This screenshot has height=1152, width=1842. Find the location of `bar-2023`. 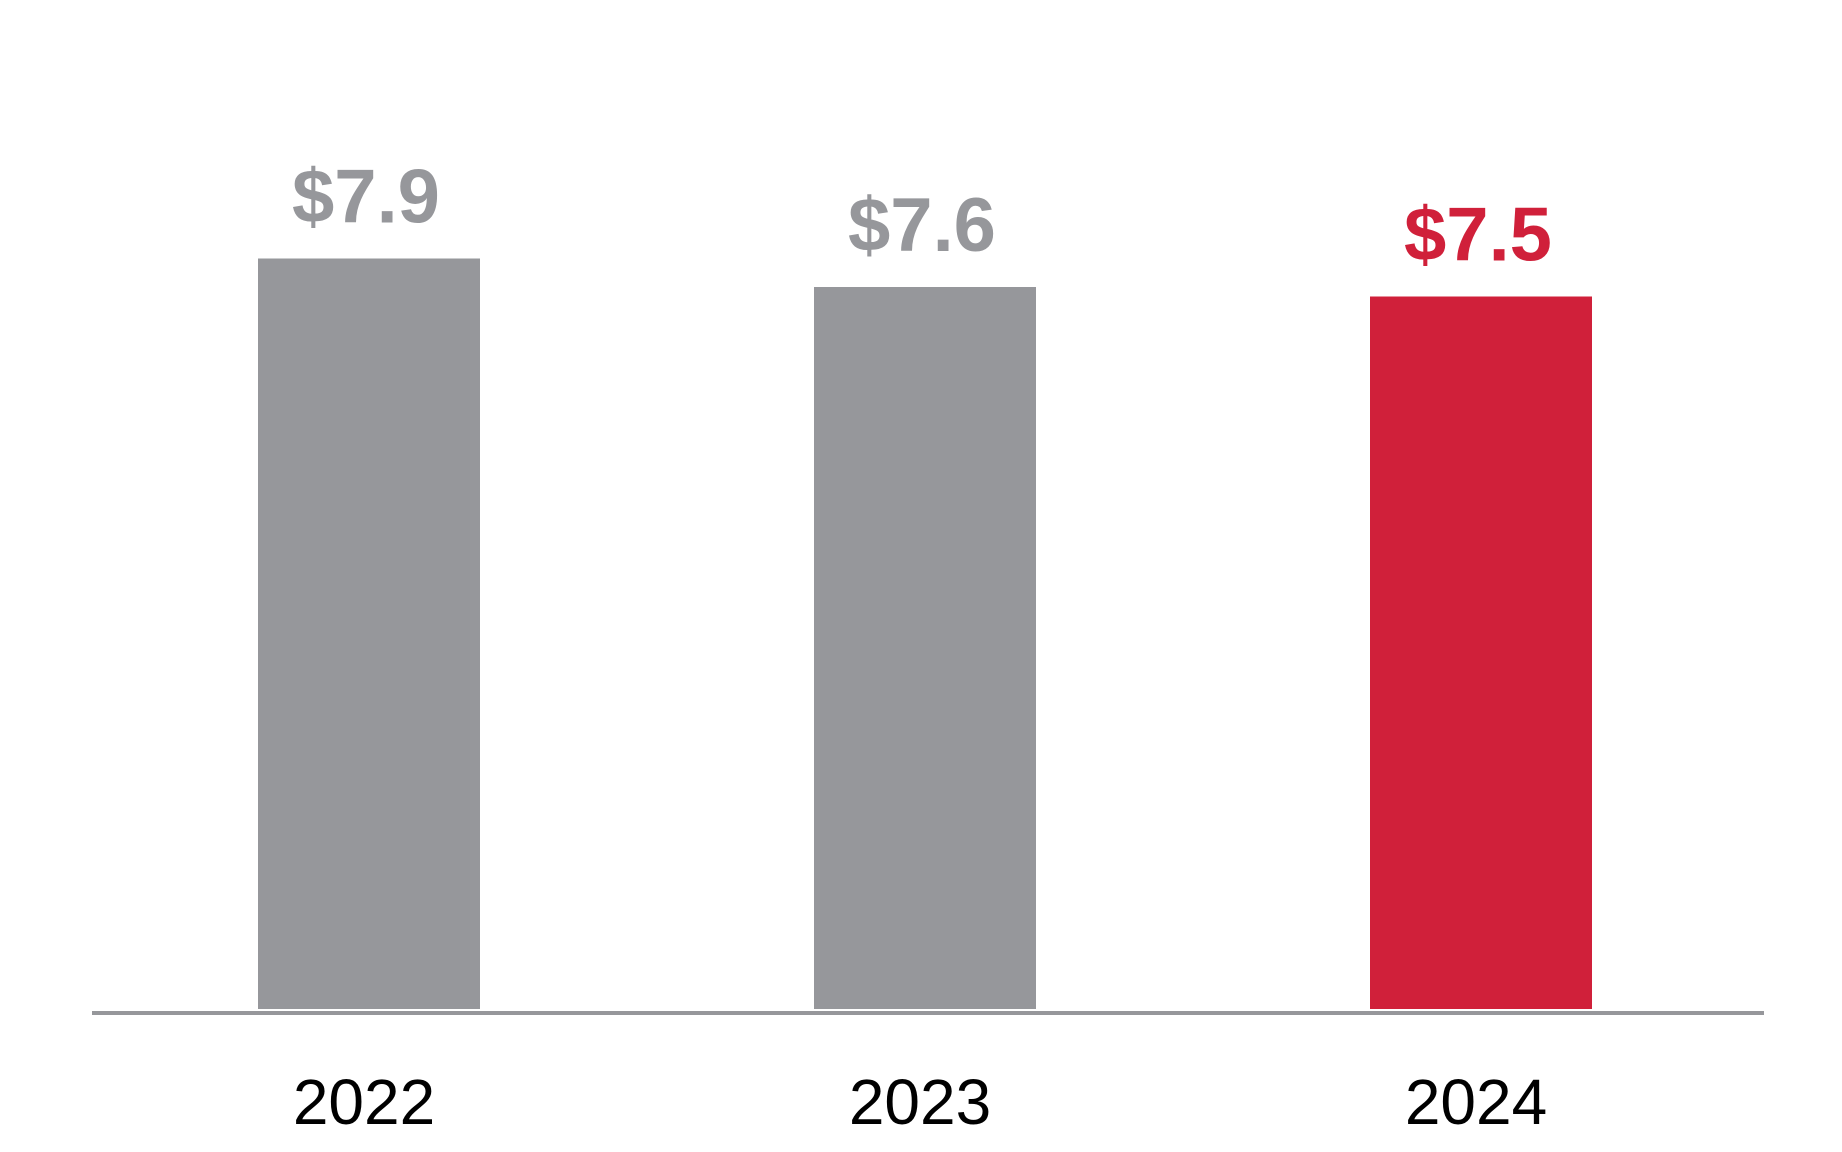

bar-2023 is located at coordinates (925, 648).